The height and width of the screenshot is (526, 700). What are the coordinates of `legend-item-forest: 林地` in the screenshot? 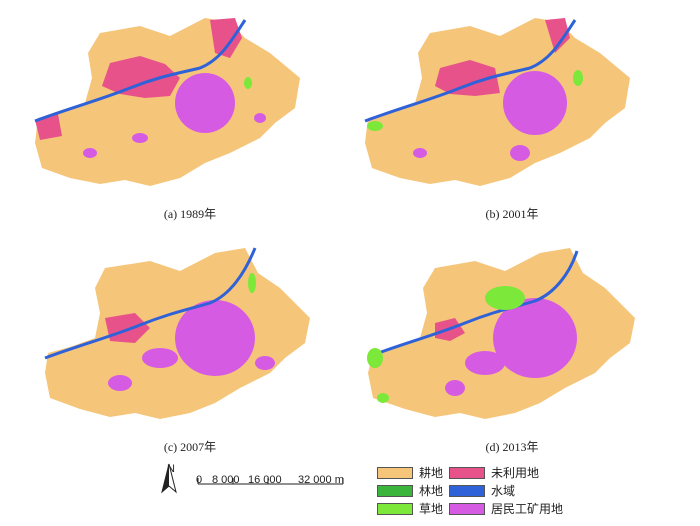 It's located at (410, 490).